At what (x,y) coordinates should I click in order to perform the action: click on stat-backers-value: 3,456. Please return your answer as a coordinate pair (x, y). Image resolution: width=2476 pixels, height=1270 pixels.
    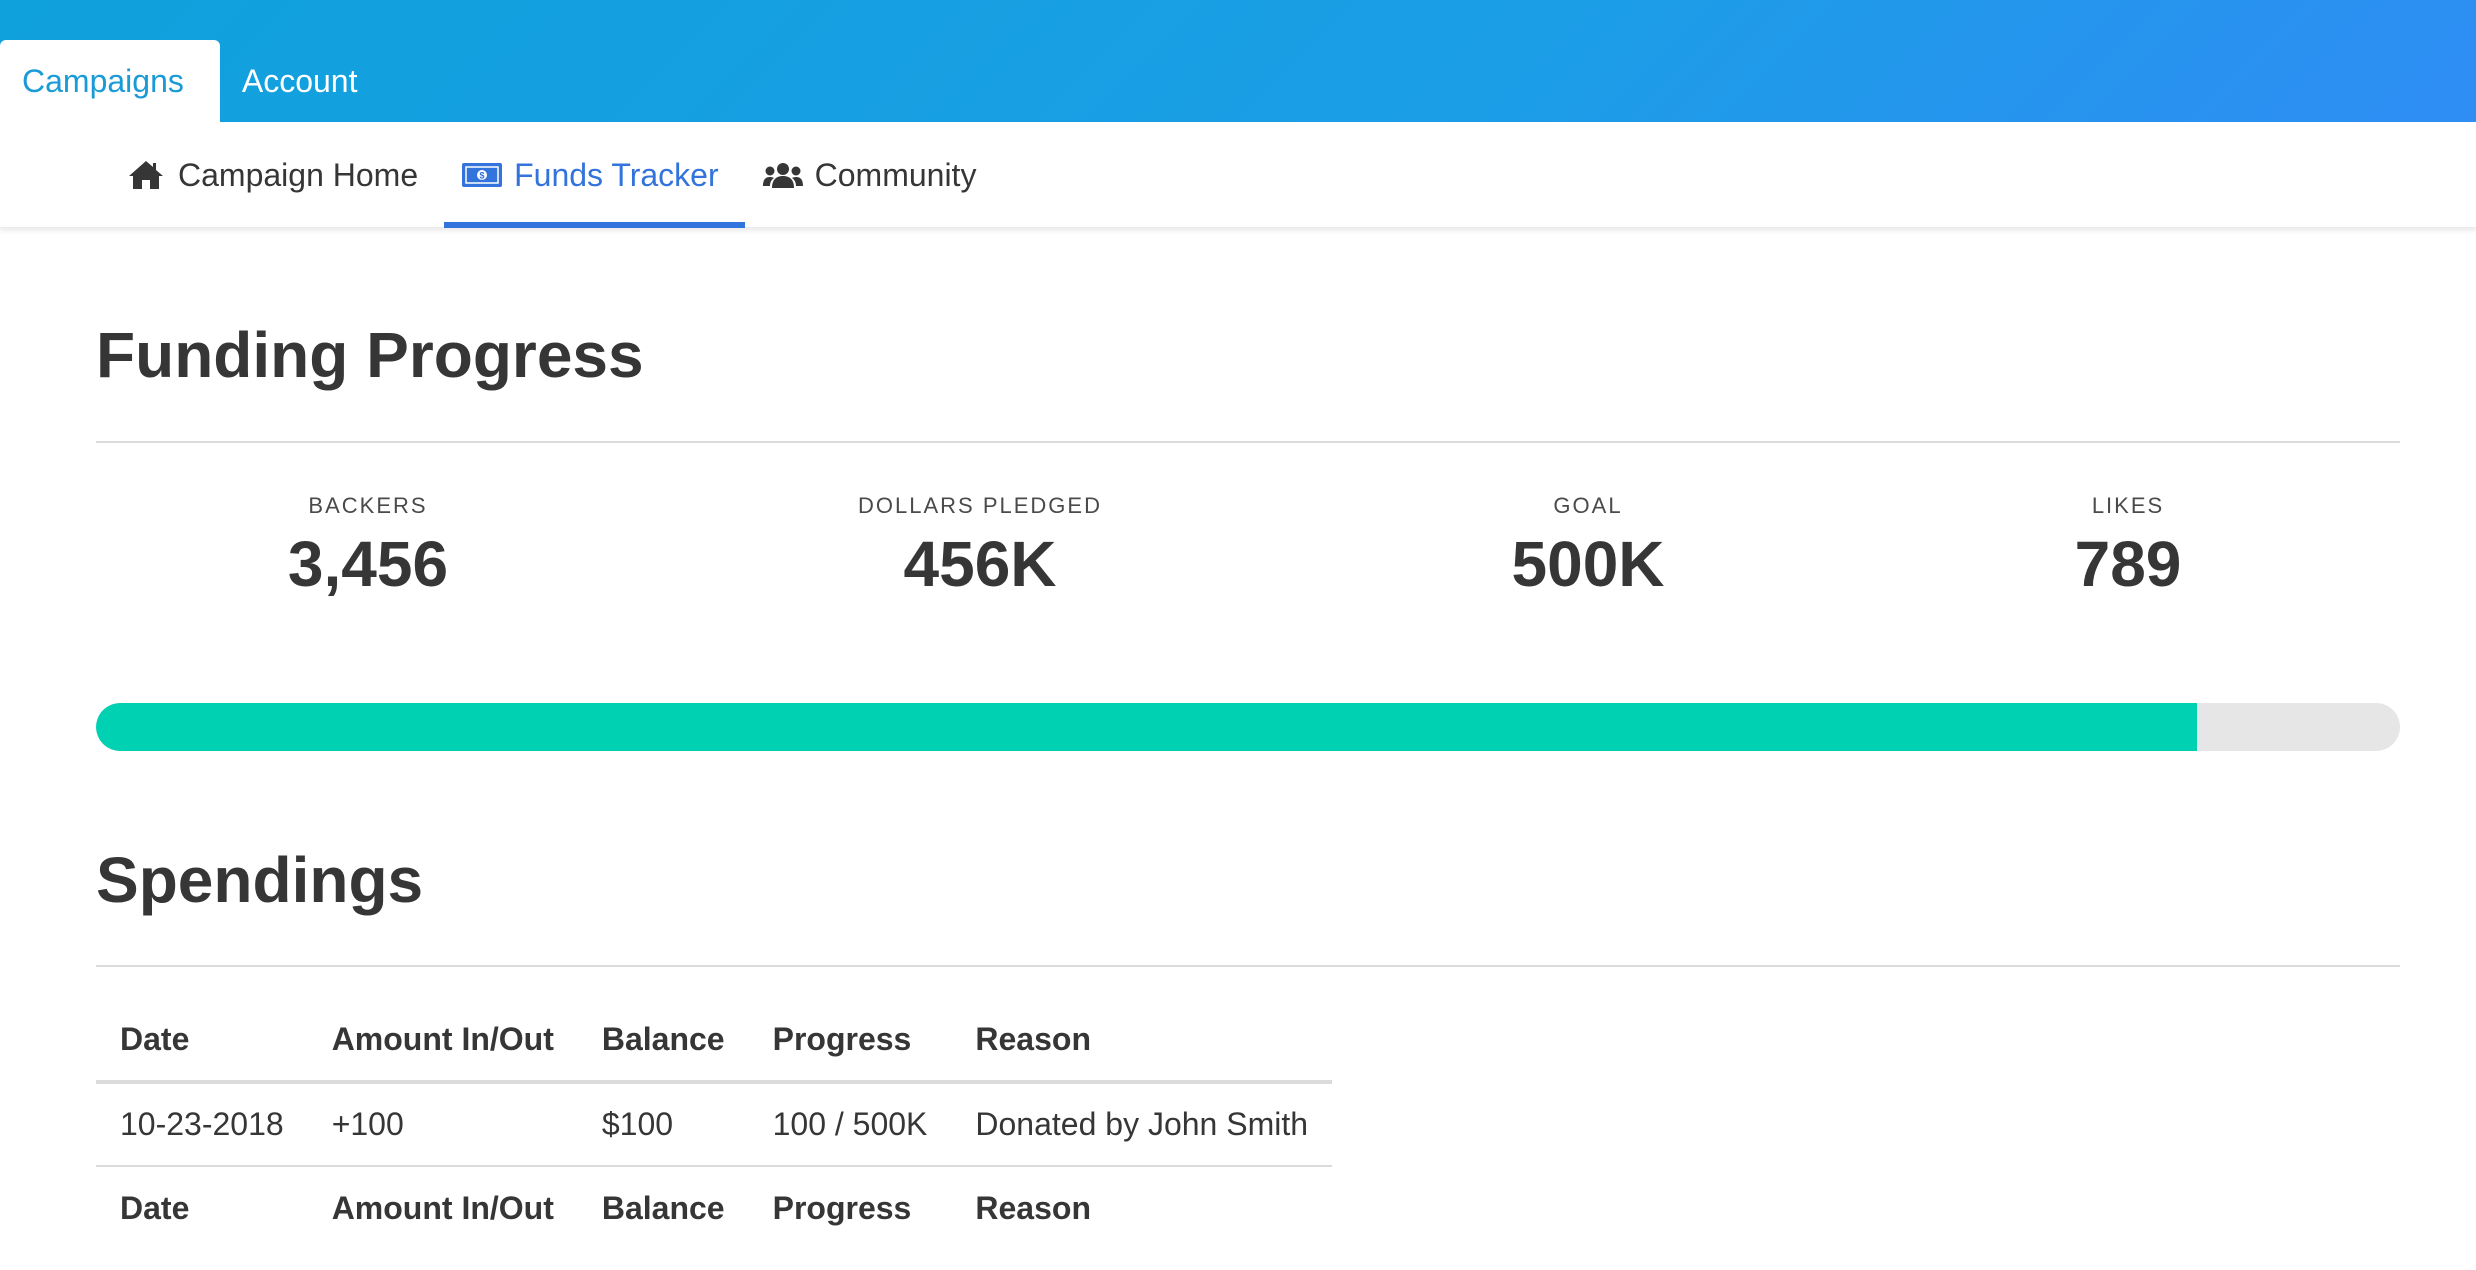
    Looking at the image, I should click on (368, 564).